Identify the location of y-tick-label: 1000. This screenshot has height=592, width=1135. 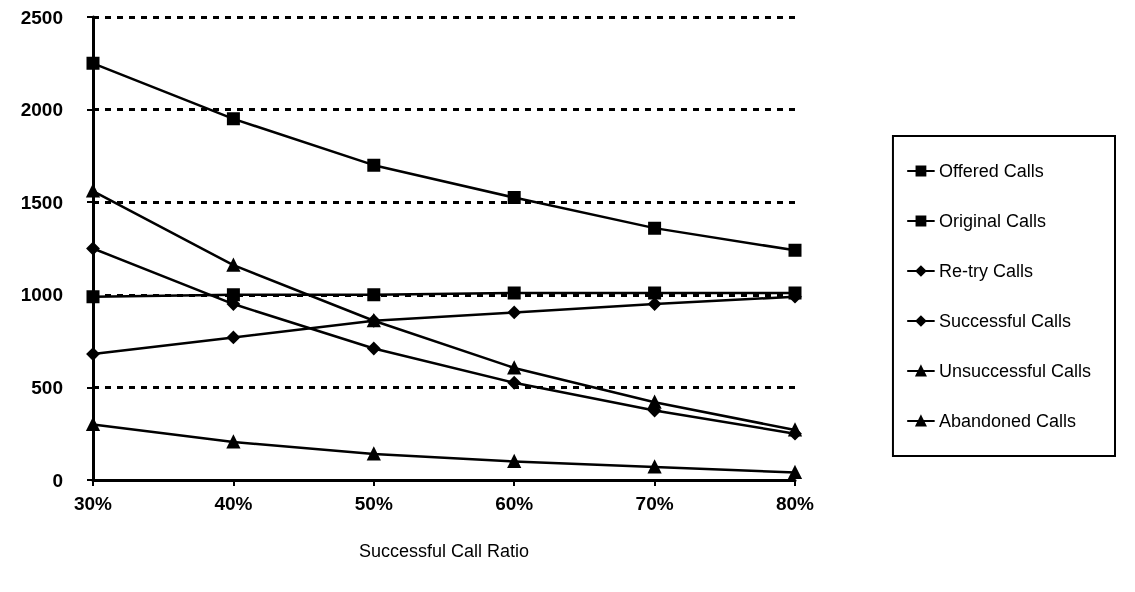
(41, 295).